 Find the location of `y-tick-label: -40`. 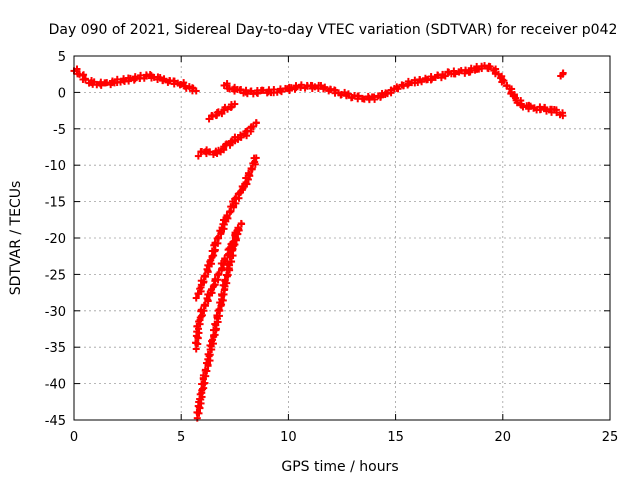

y-tick-label: -40 is located at coordinates (55, 385).